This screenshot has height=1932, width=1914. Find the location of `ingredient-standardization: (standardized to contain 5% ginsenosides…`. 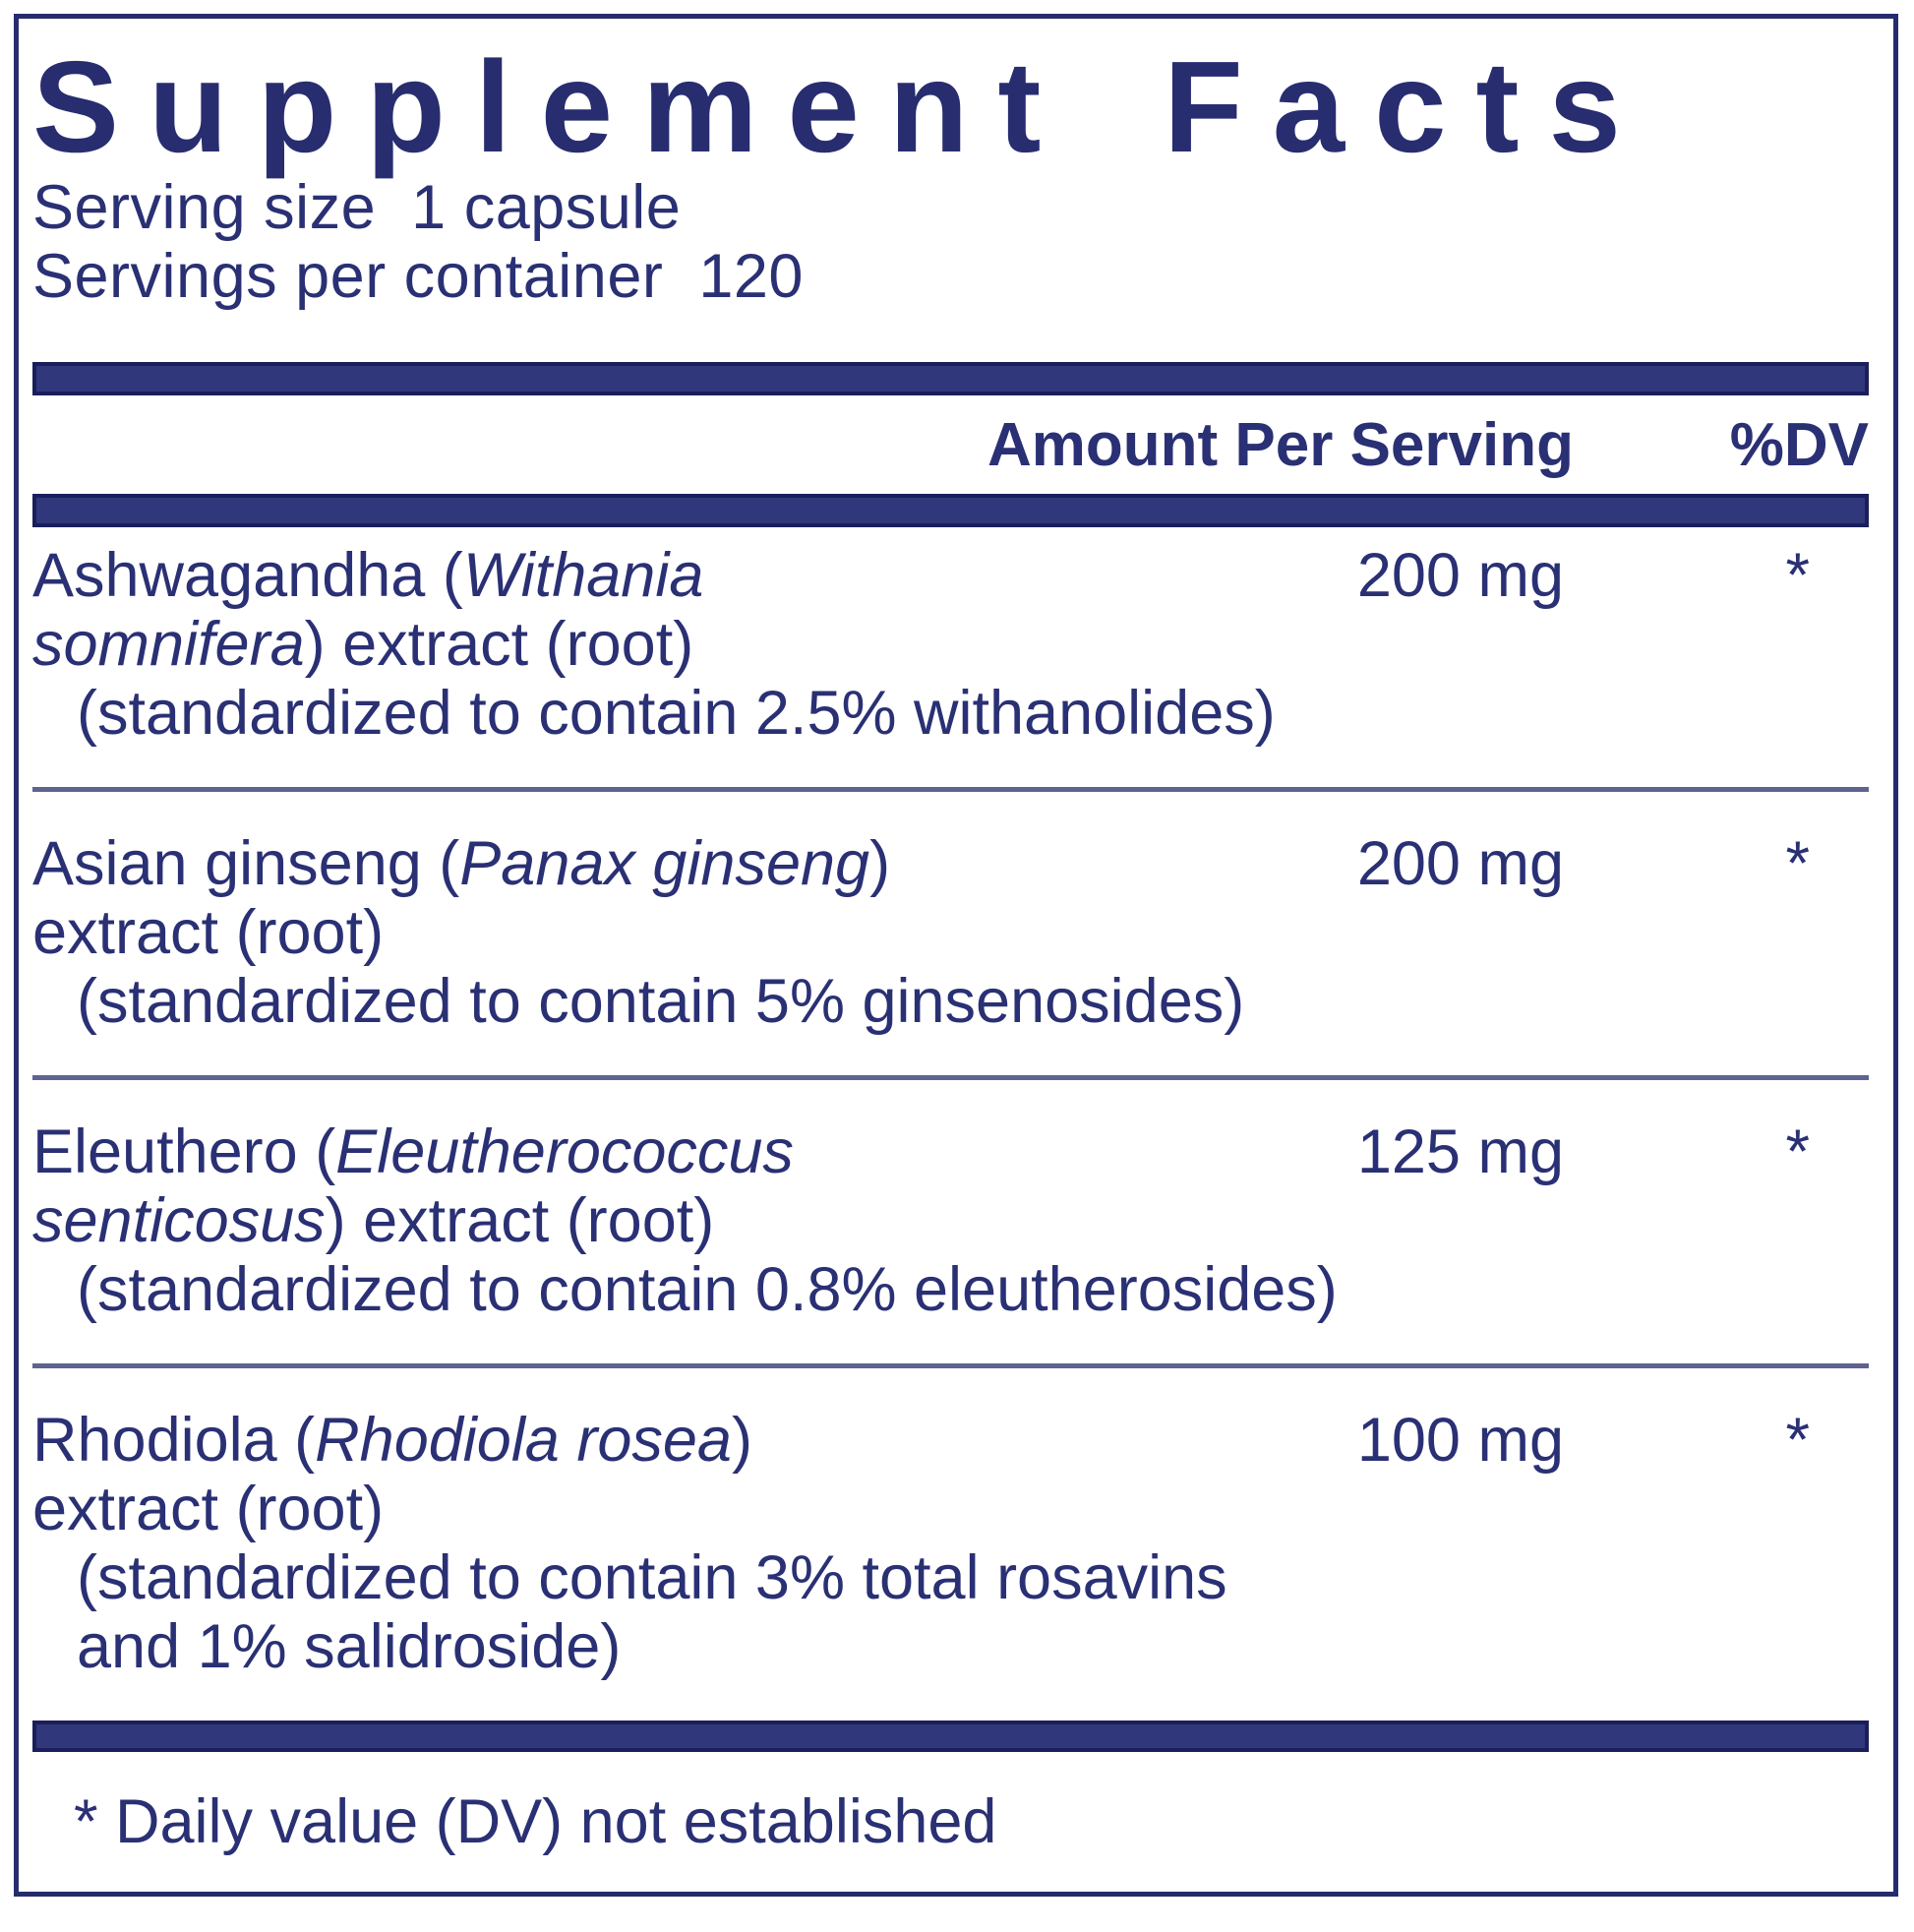

ingredient-standardization: (standardized to contain 5% ginsenosides… is located at coordinates (661, 1001).